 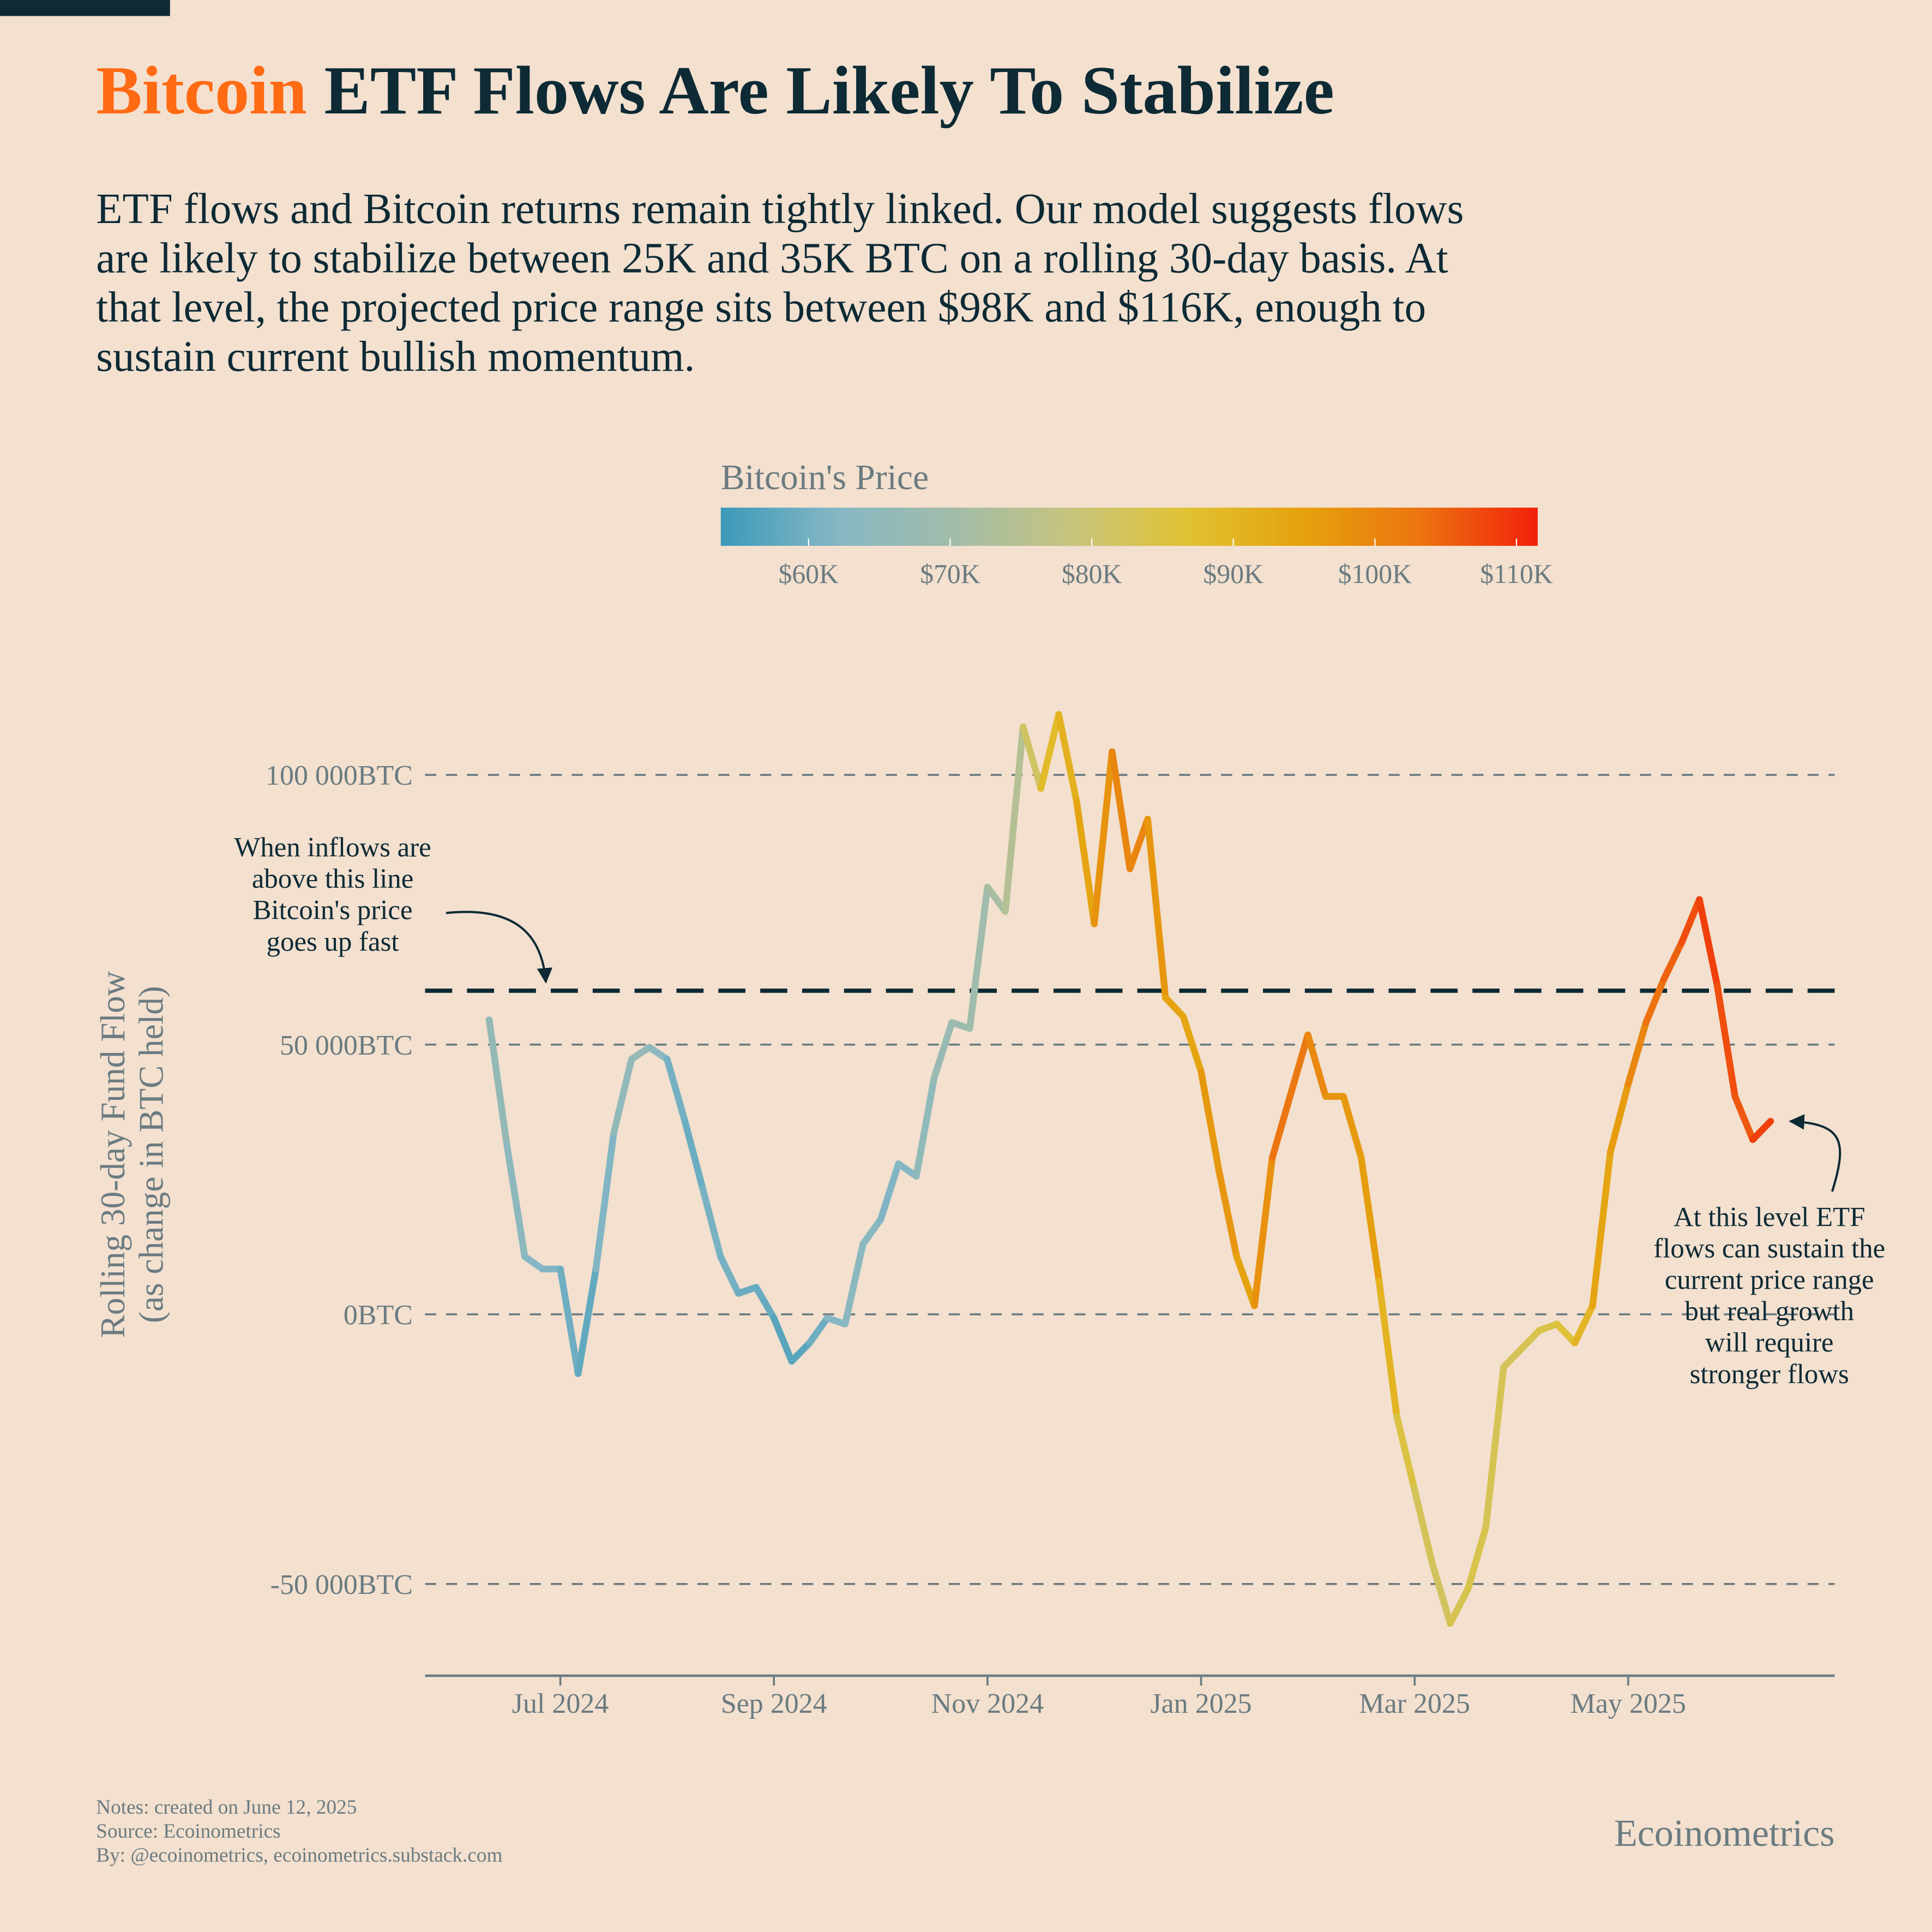 I want to click on colorbar-title: Bitcoin's Price, so click(x=825, y=477).